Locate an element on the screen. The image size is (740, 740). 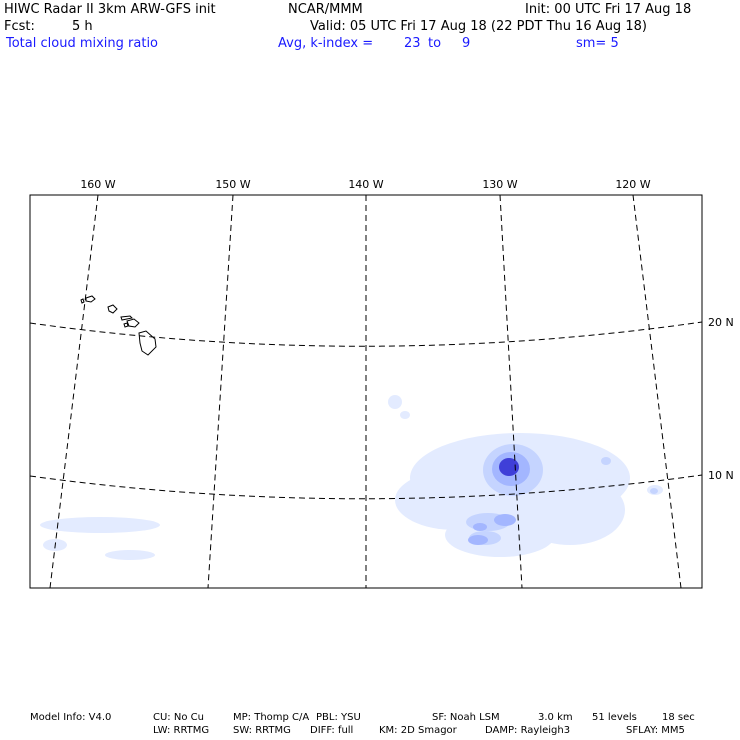
model-info-longwave: LW: RRTMG is located at coordinates (181, 730).